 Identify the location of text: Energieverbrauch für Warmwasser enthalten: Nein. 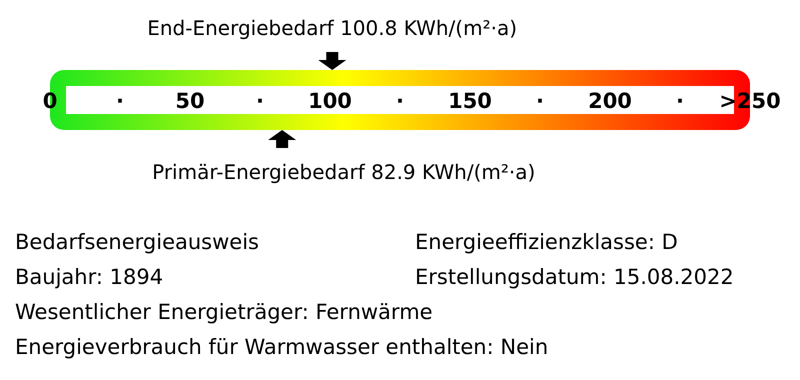
(282, 347).